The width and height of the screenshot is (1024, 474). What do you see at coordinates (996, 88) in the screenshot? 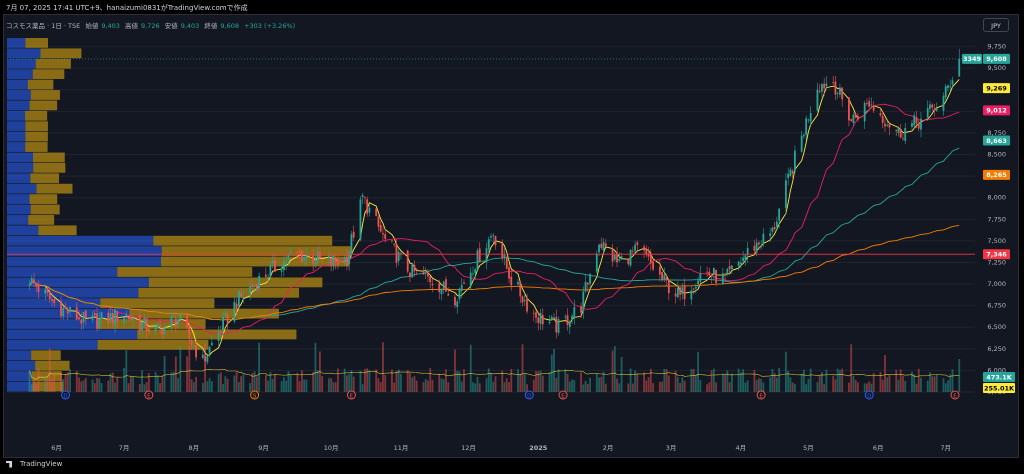
I see `ma-fast-tag-bg` at bounding box center [996, 88].